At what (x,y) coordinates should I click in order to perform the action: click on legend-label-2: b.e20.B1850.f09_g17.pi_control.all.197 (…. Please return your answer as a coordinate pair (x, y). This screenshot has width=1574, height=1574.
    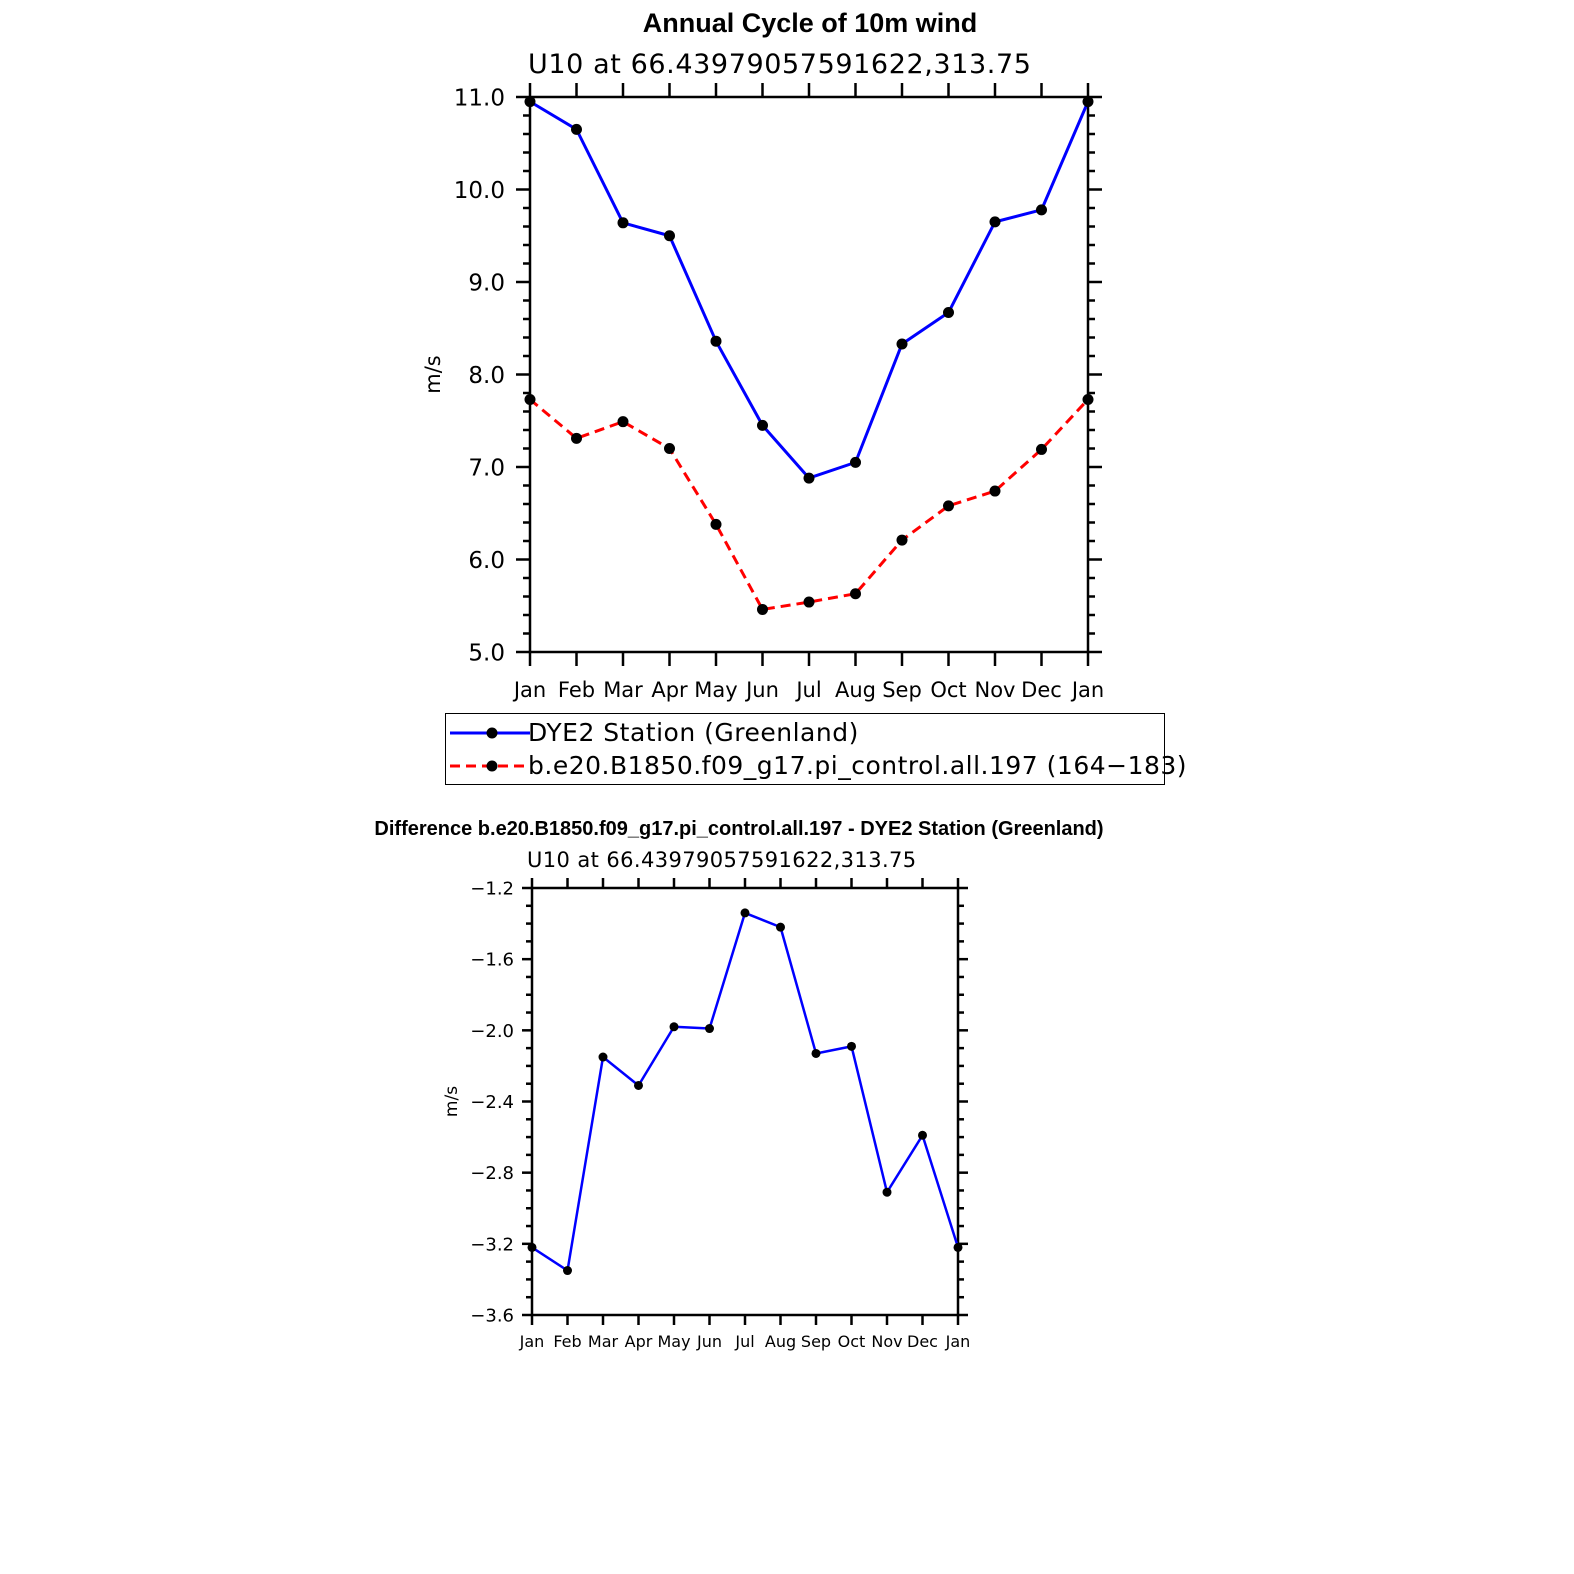
    Looking at the image, I should click on (858, 765).